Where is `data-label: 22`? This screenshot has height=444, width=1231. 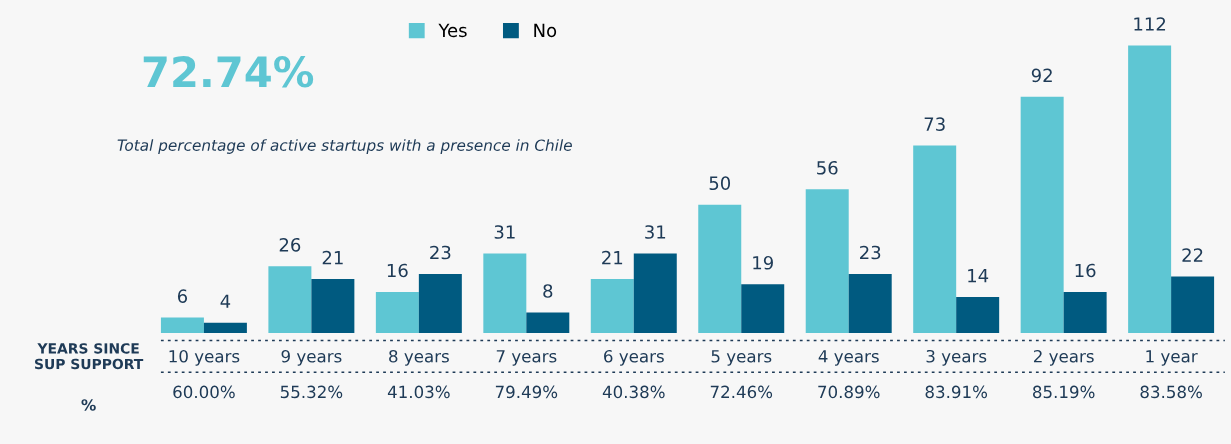 data-label: 22 is located at coordinates (1192, 255).